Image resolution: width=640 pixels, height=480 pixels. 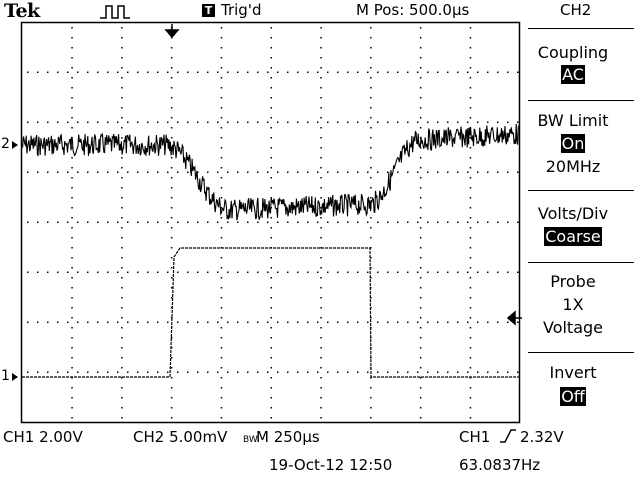 I want to click on ch1-scale-readout: CH1 2.00V, so click(x=43, y=437).